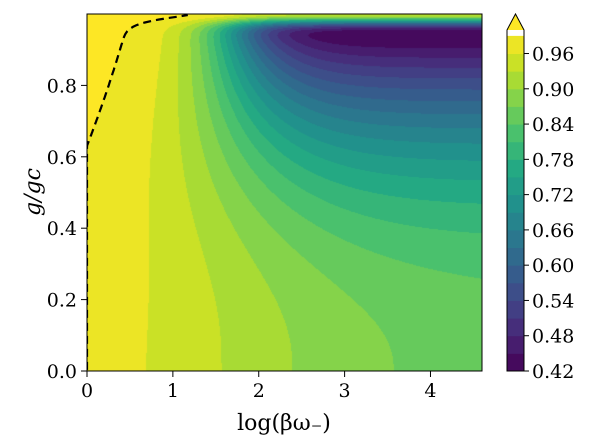 This screenshot has width=598, height=448. I want to click on colorbar-tick-label: 0.72, so click(553, 196).